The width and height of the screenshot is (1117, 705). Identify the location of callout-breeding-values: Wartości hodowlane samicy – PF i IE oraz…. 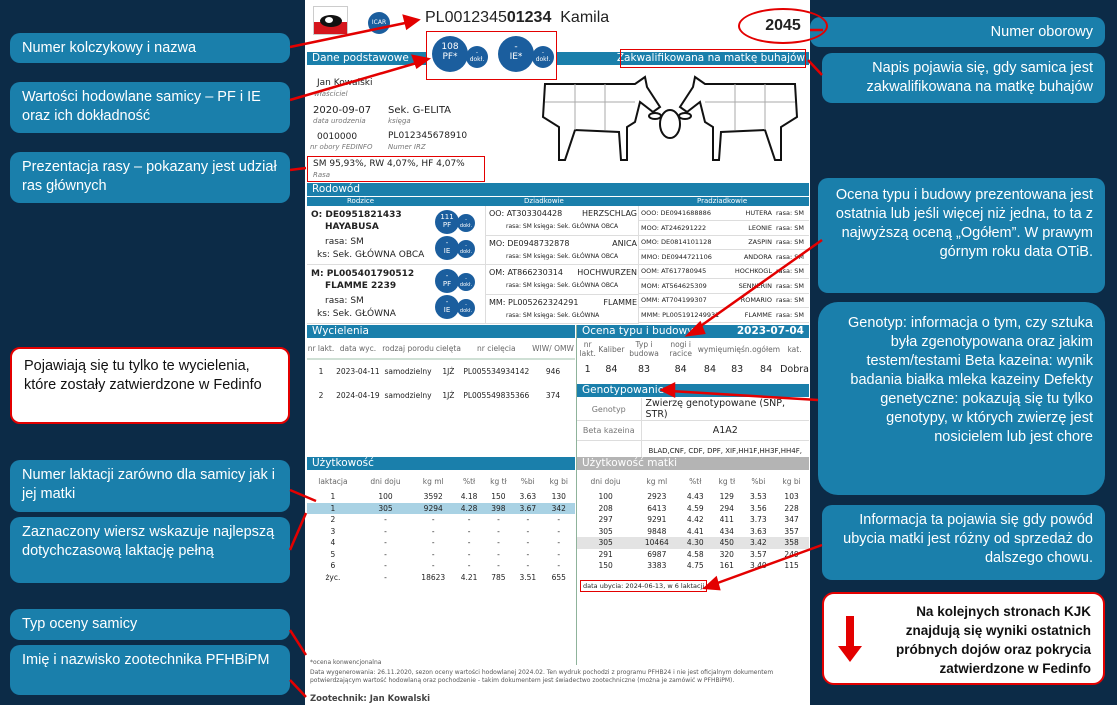
(150, 107).